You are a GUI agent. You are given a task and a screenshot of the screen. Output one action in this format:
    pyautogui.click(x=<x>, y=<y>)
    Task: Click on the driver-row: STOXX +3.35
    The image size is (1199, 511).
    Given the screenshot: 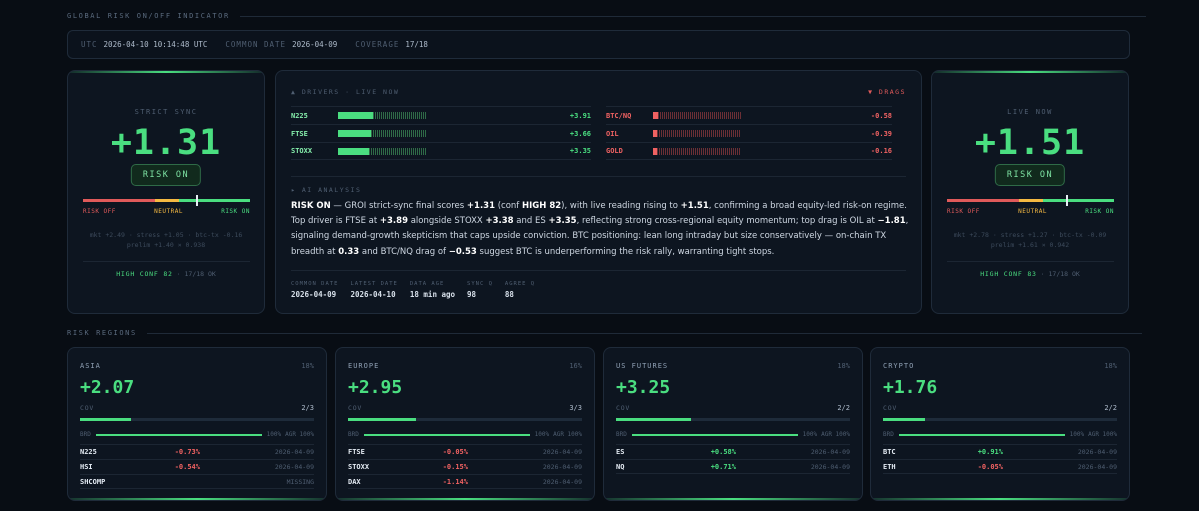 What is the action you would take?
    pyautogui.click(x=441, y=151)
    